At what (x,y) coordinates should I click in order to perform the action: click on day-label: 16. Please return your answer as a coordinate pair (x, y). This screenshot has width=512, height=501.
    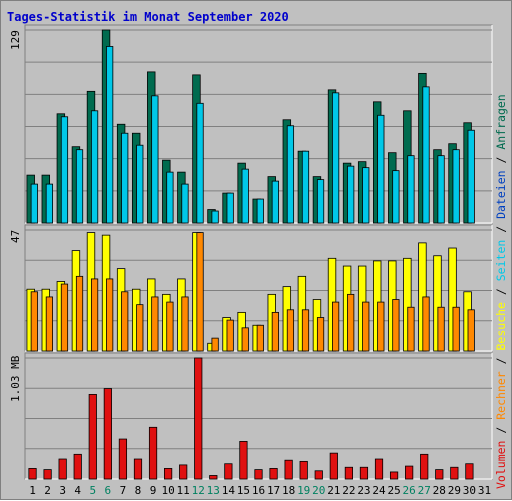
    Looking at the image, I should click on (258, 490).